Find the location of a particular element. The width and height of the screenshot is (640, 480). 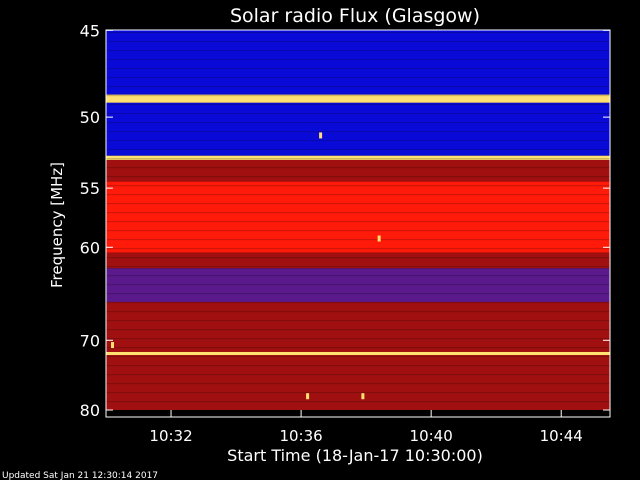

y-tick-label: 80 is located at coordinates (90, 410).